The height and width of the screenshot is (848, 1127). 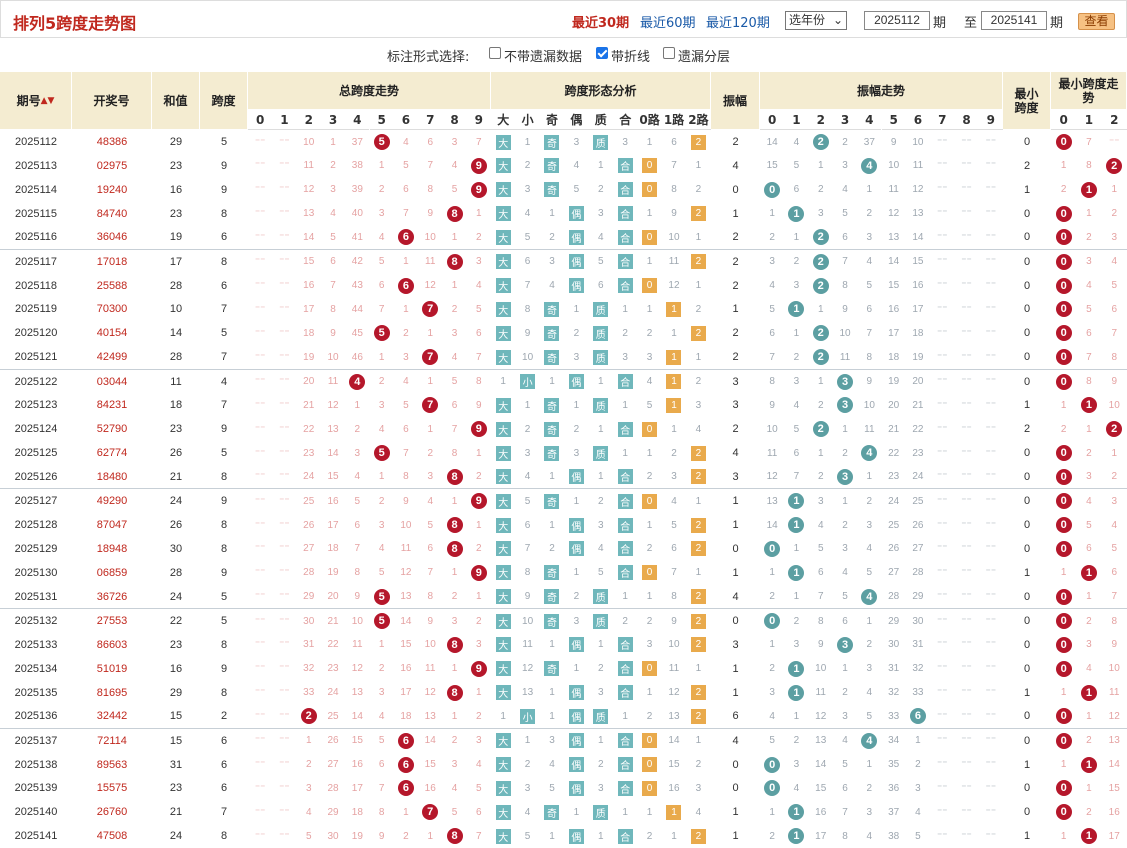 I want to click on span-missing: 23, so click(x=309, y=453).